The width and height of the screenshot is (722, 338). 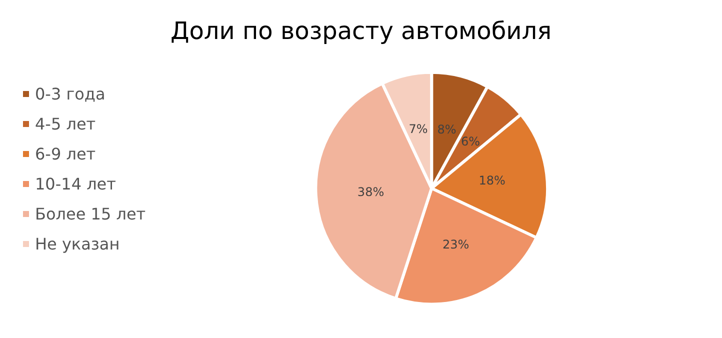 What do you see at coordinates (418, 129) in the screenshot?
I see `data-label: 7%` at bounding box center [418, 129].